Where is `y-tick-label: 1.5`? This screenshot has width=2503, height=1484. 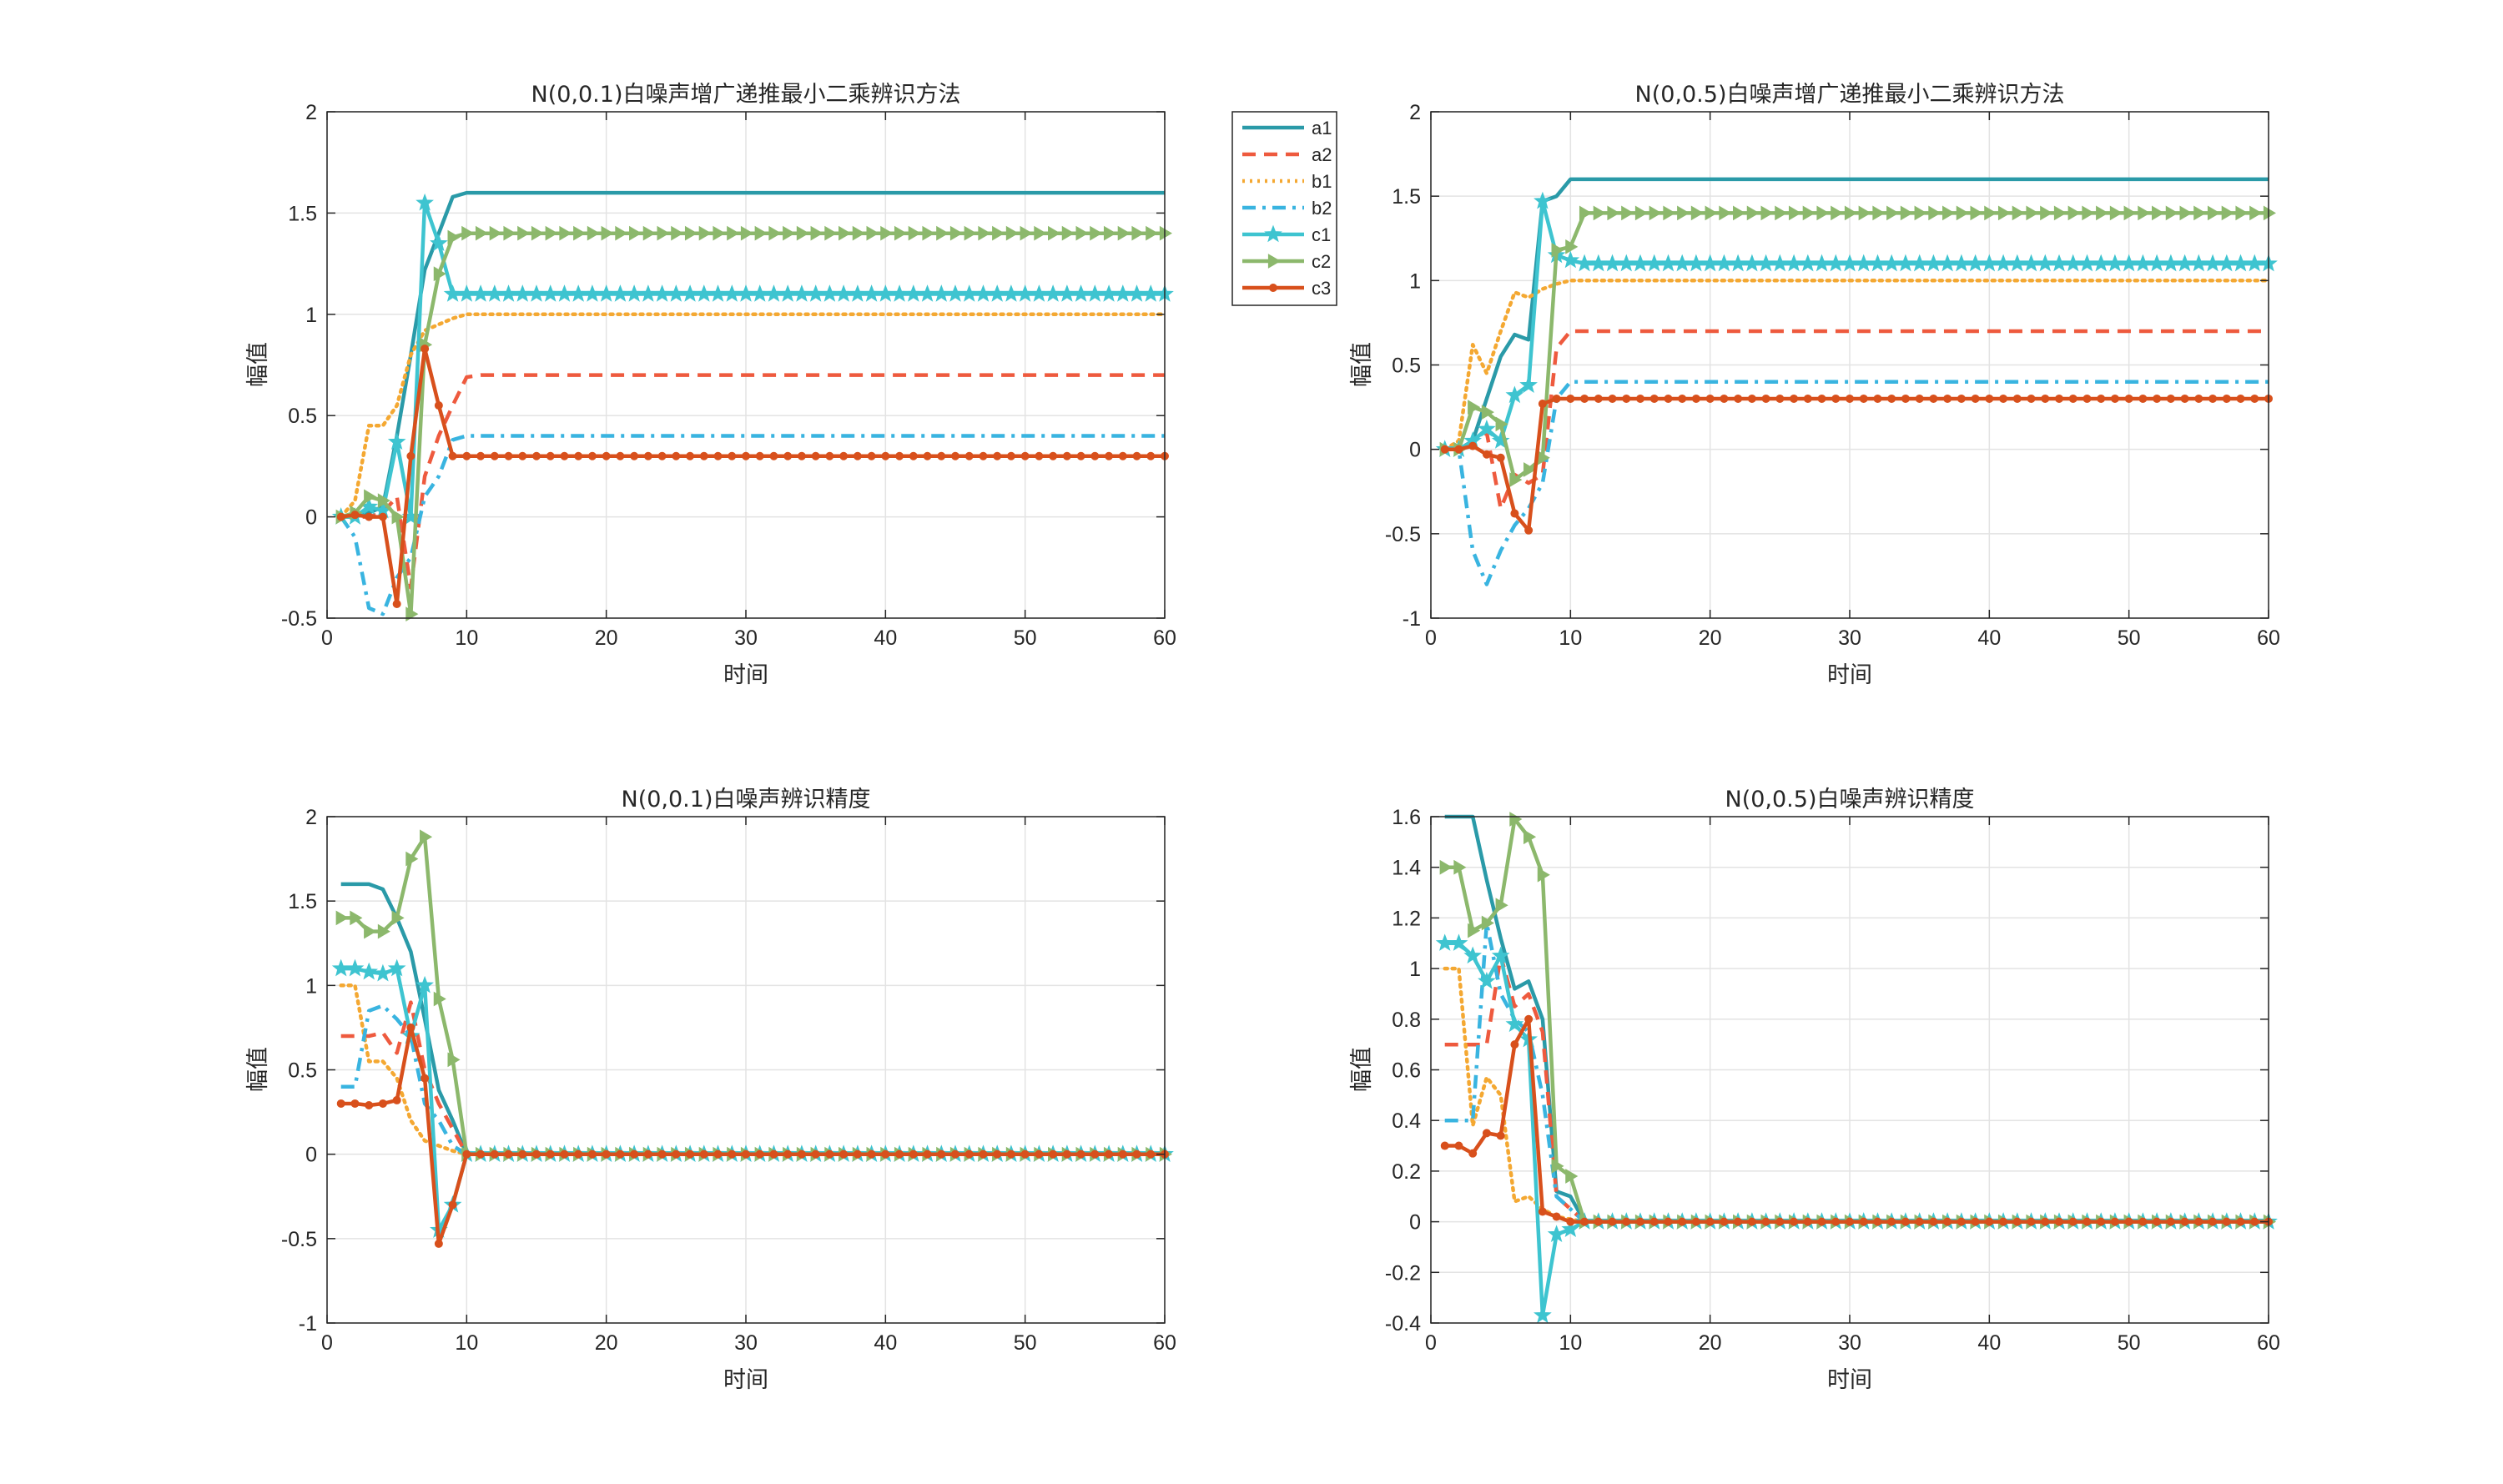 y-tick-label: 1.5 is located at coordinates (303, 214).